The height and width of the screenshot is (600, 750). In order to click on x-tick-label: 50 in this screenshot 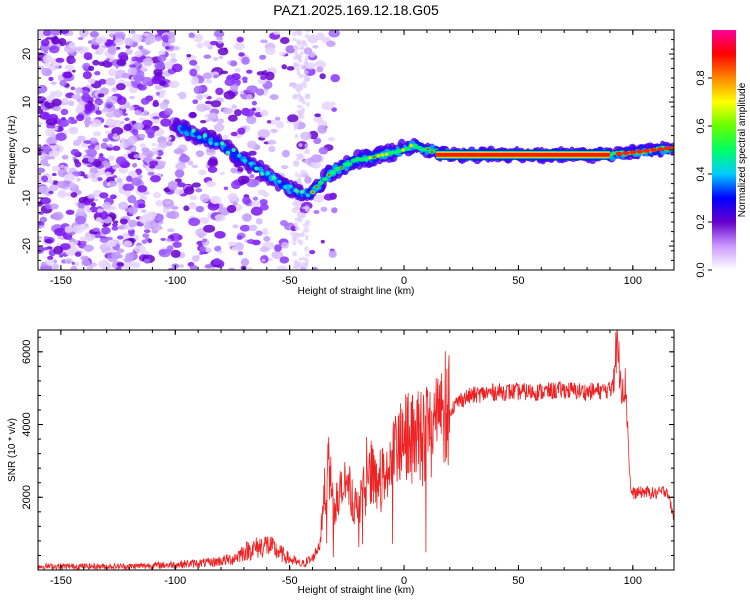, I will do `click(518, 581)`.